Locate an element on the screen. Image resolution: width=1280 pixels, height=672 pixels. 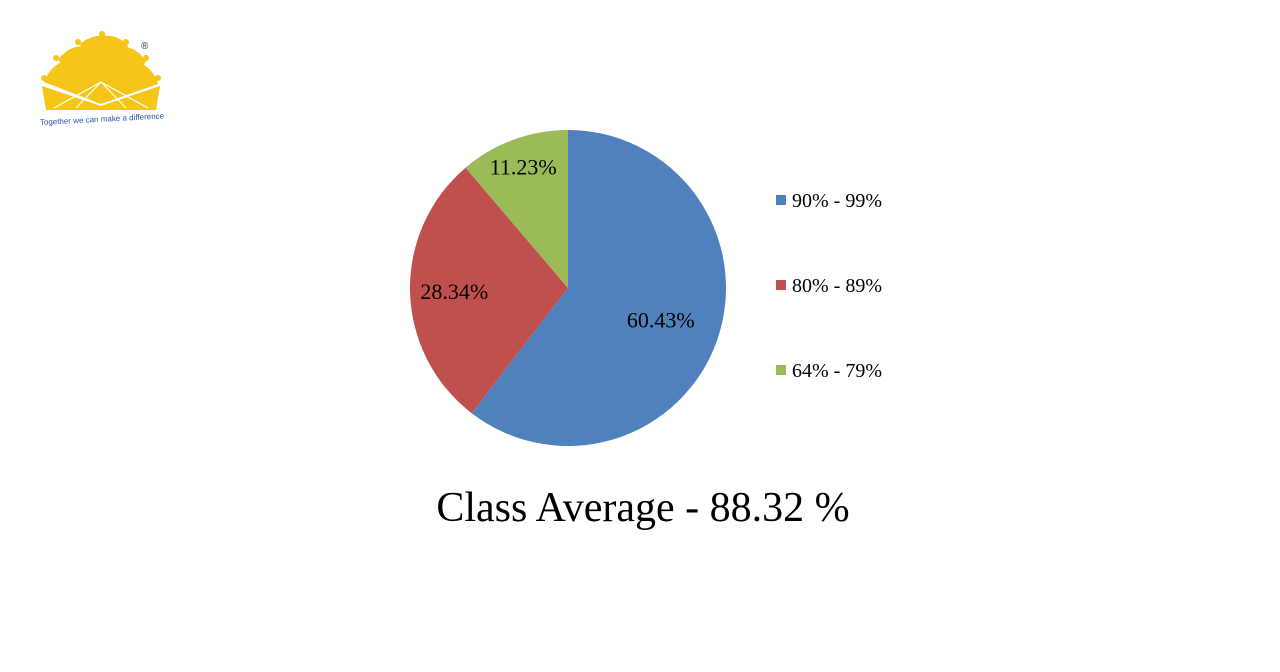
pie-data-labels: 60.43% 28.34% 11.23% is located at coordinates (557, 243).